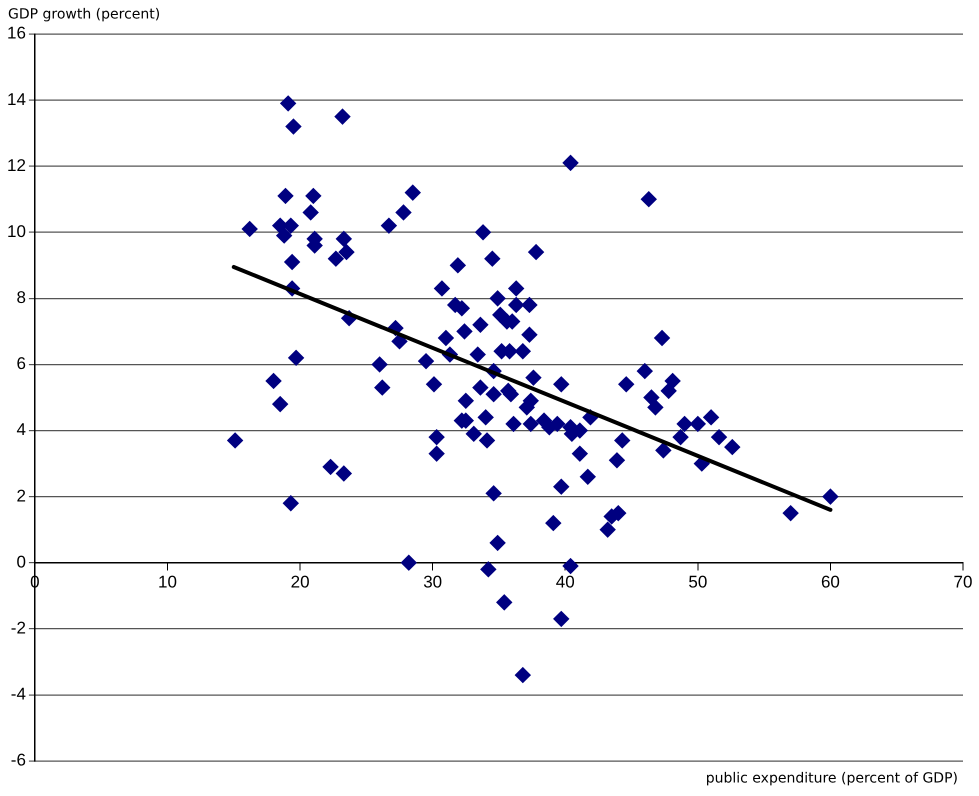  I want to click on x-tick-label: 60, so click(830, 582).